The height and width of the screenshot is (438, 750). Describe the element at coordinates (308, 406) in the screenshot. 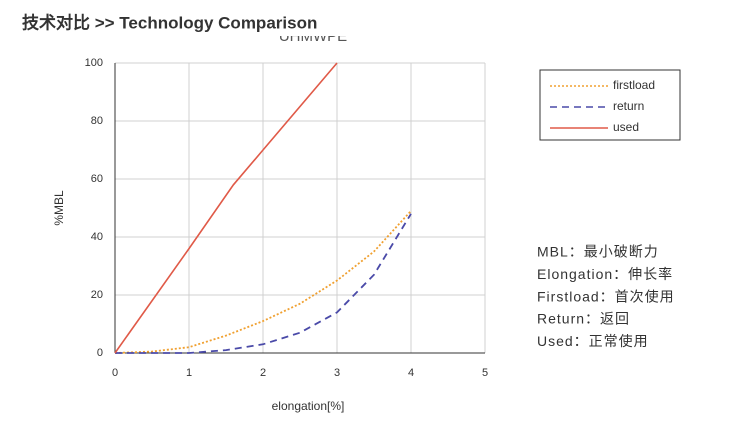

I see `x-axis-label: elongation[%]` at that location.